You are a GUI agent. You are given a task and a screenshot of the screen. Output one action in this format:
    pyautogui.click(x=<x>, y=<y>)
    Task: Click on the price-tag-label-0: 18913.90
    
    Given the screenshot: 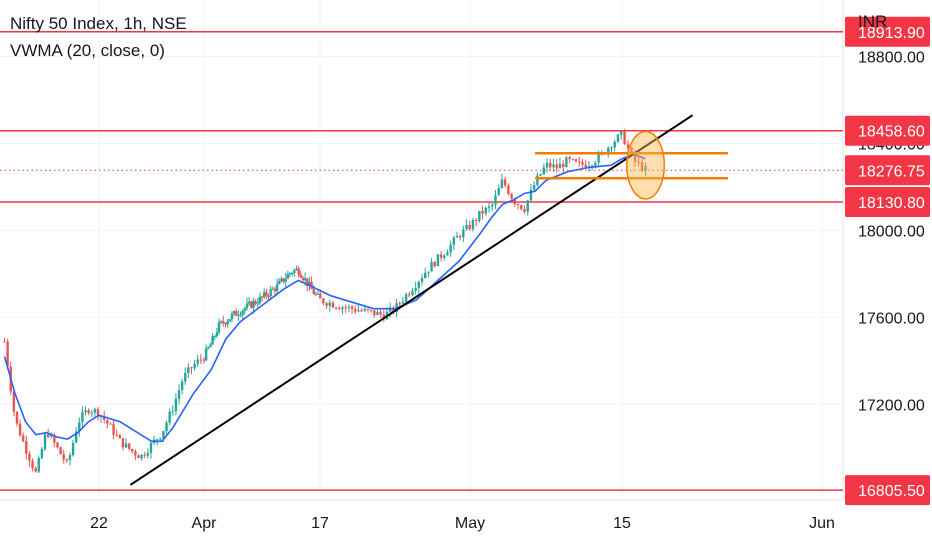 What is the action you would take?
    pyautogui.click(x=891, y=33)
    